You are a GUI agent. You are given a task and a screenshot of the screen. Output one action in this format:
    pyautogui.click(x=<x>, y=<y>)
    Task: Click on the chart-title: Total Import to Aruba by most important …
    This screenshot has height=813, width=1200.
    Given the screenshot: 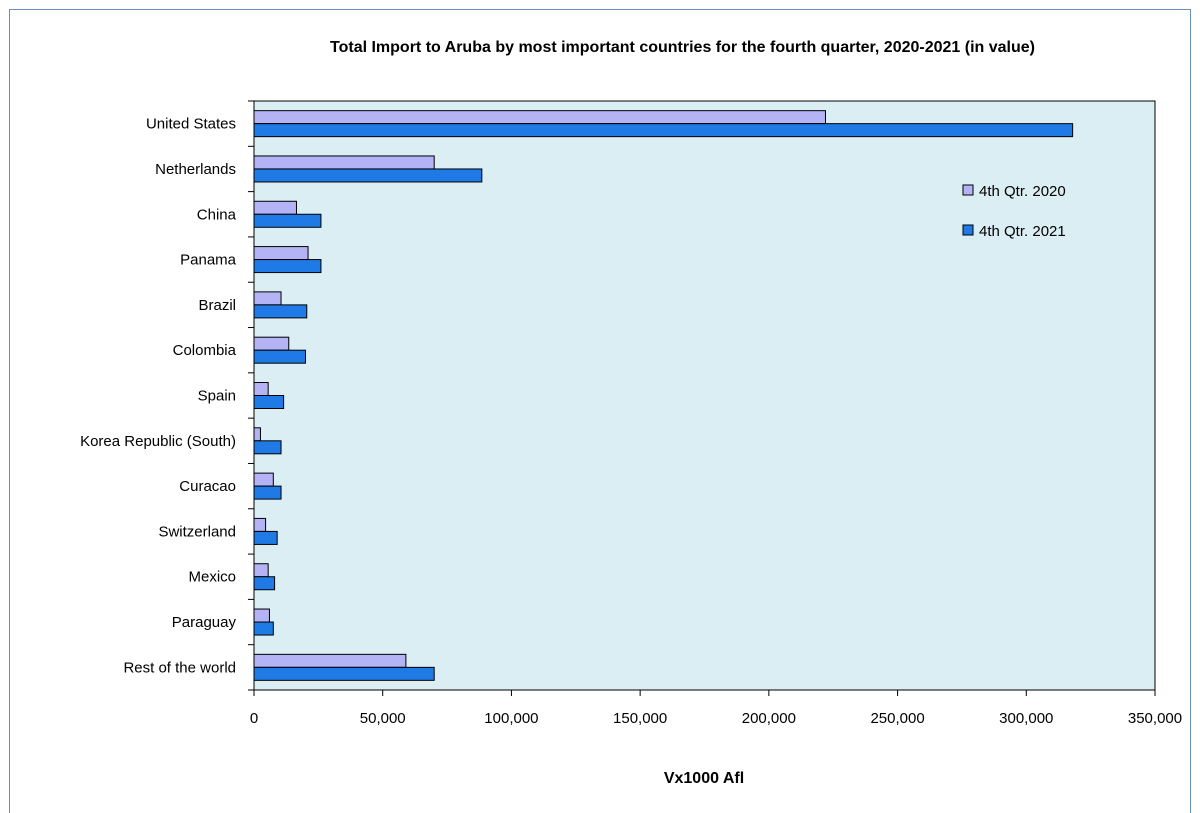 What is the action you would take?
    pyautogui.click(x=682, y=47)
    